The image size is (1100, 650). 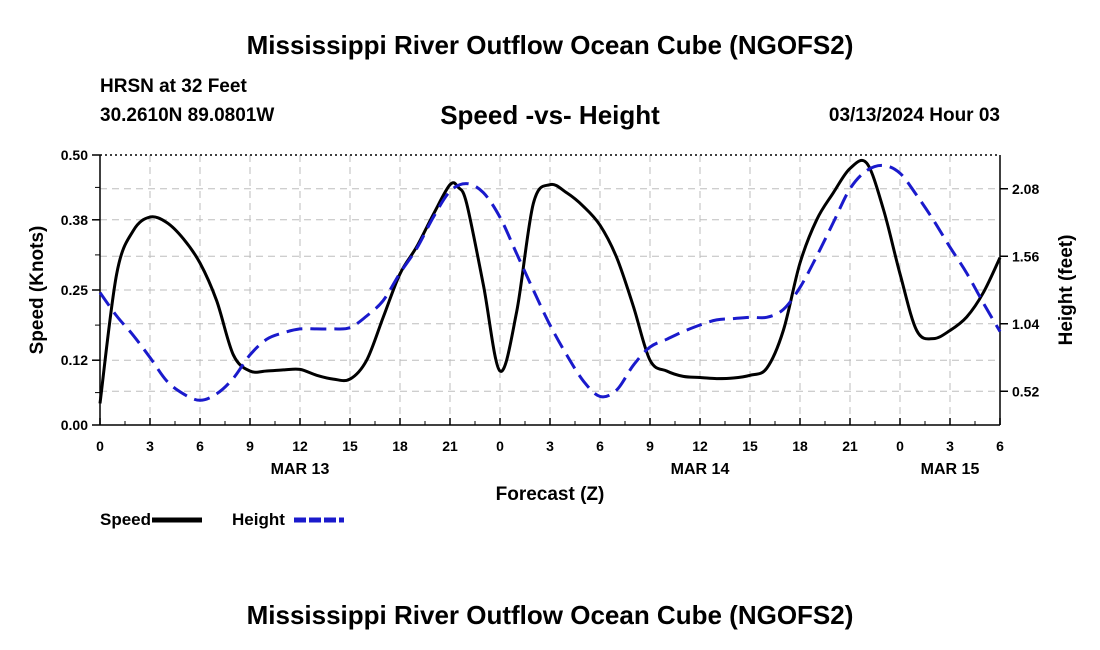 I want to click on date-label: MAR 15, so click(x=950, y=469).